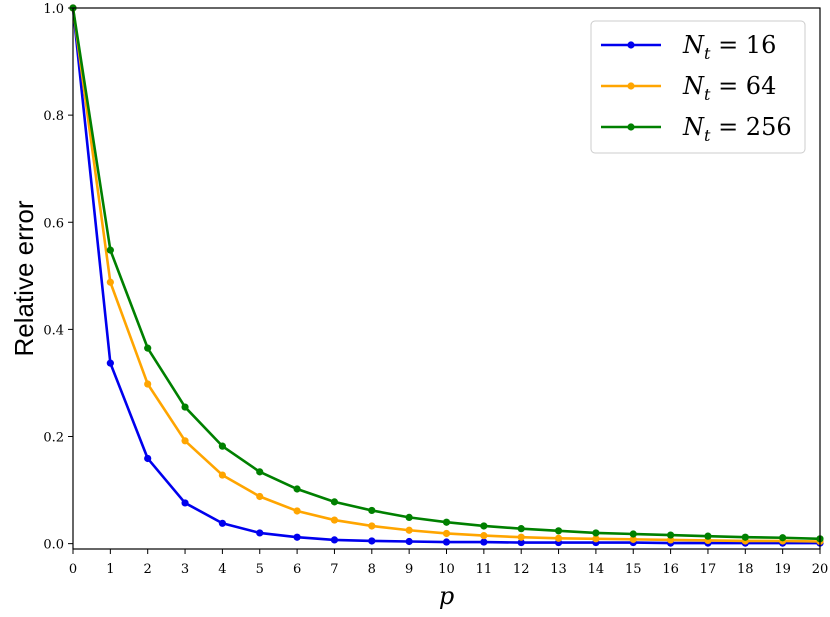  What do you see at coordinates (729, 47) in the screenshot?
I see `legend-label: Nt = 16` at bounding box center [729, 47].